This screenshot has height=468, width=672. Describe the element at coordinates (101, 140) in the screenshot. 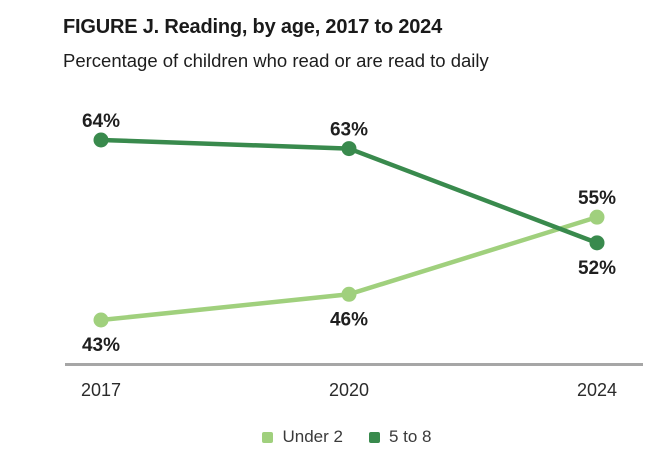

I see `data-point-5-to-8-2017` at that location.